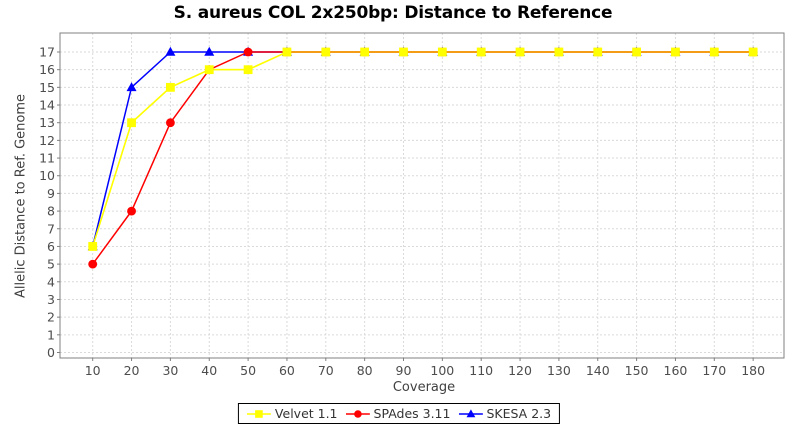  Describe the element at coordinates (357, 413) in the screenshot. I see `legend-marker-circle-icon` at that location.